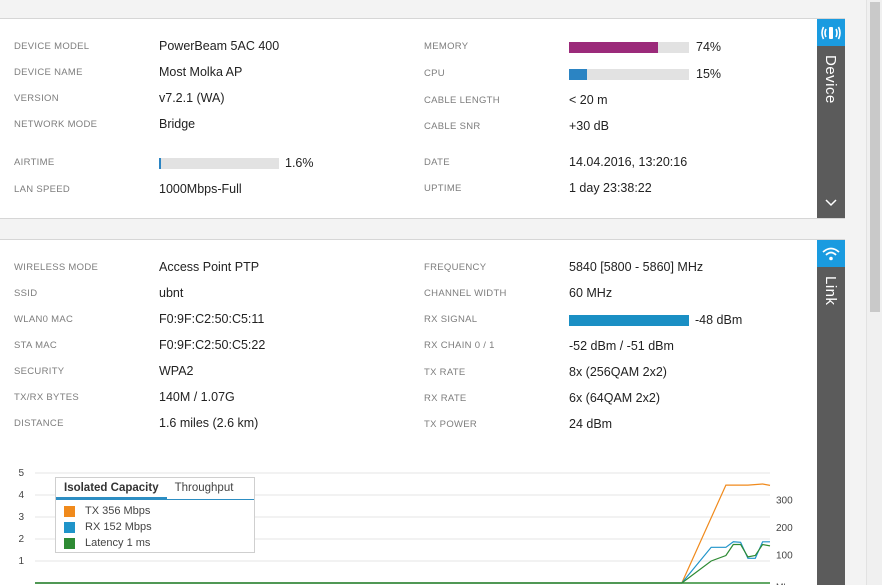 Image resolution: width=882 pixels, height=585 pixels. Describe the element at coordinates (446, 46) in the screenshot. I see `memory-label: MEMORY` at that location.